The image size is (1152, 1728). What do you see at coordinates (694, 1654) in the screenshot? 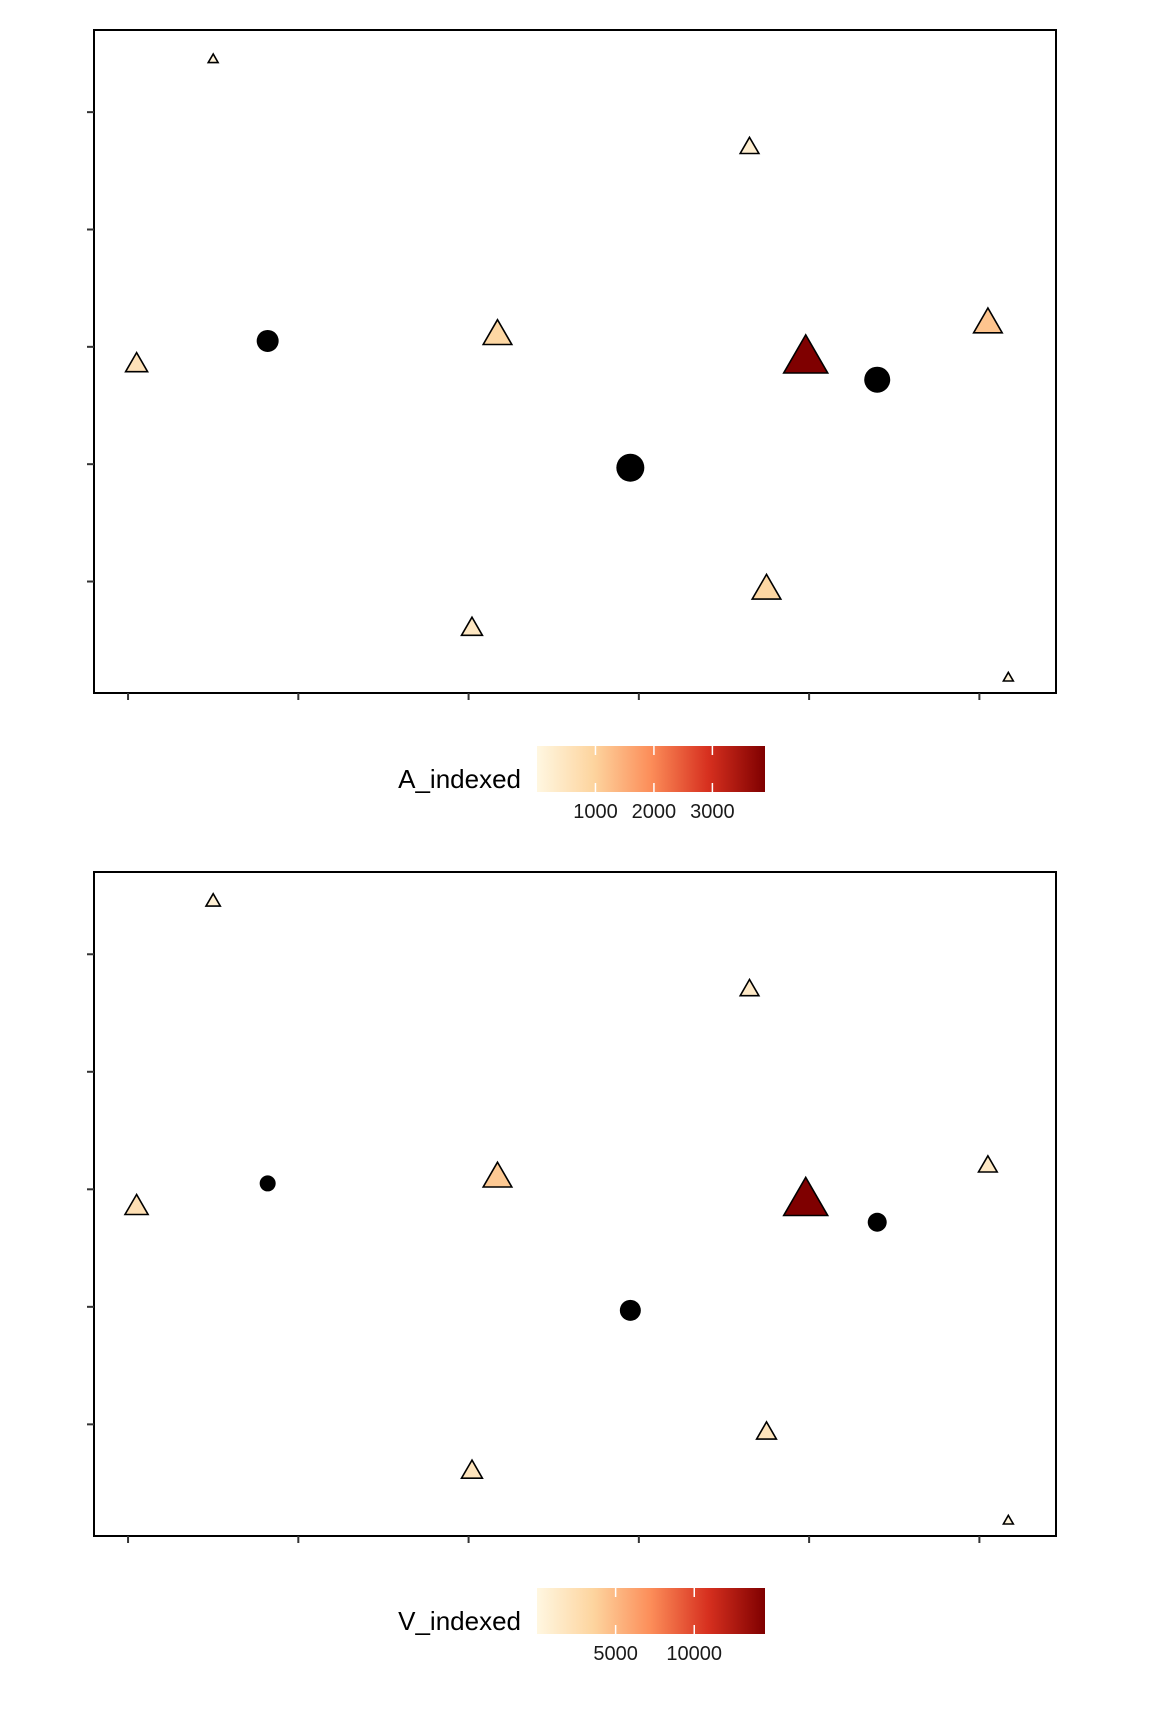
I see `colorbar-tick-label: 10000` at bounding box center [694, 1654].